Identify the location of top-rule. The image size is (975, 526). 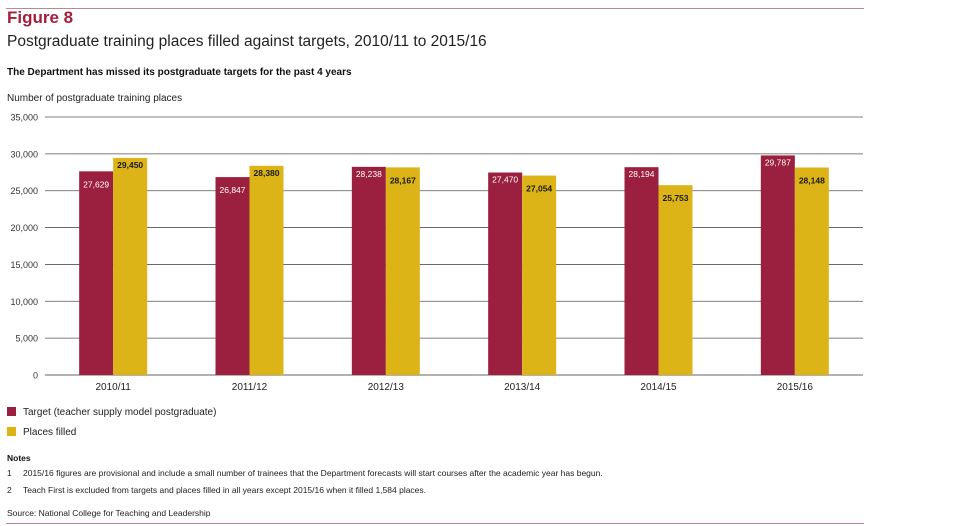
(435, 8).